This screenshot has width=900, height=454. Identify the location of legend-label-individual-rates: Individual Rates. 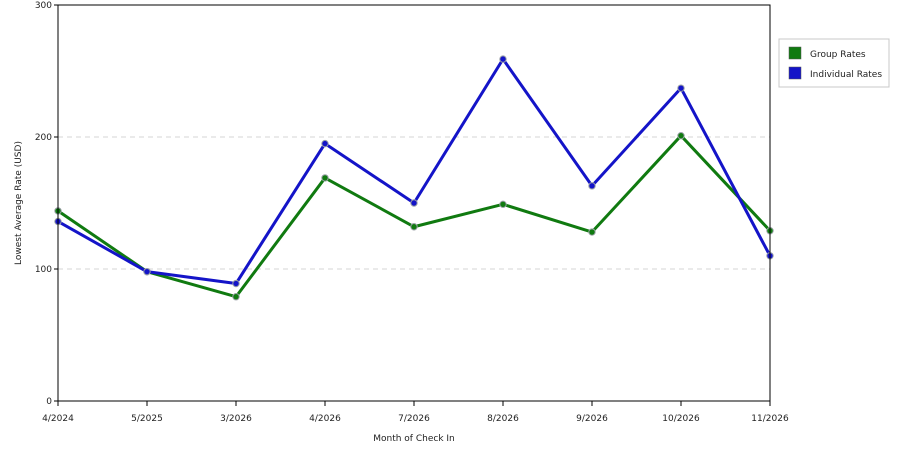
(846, 75).